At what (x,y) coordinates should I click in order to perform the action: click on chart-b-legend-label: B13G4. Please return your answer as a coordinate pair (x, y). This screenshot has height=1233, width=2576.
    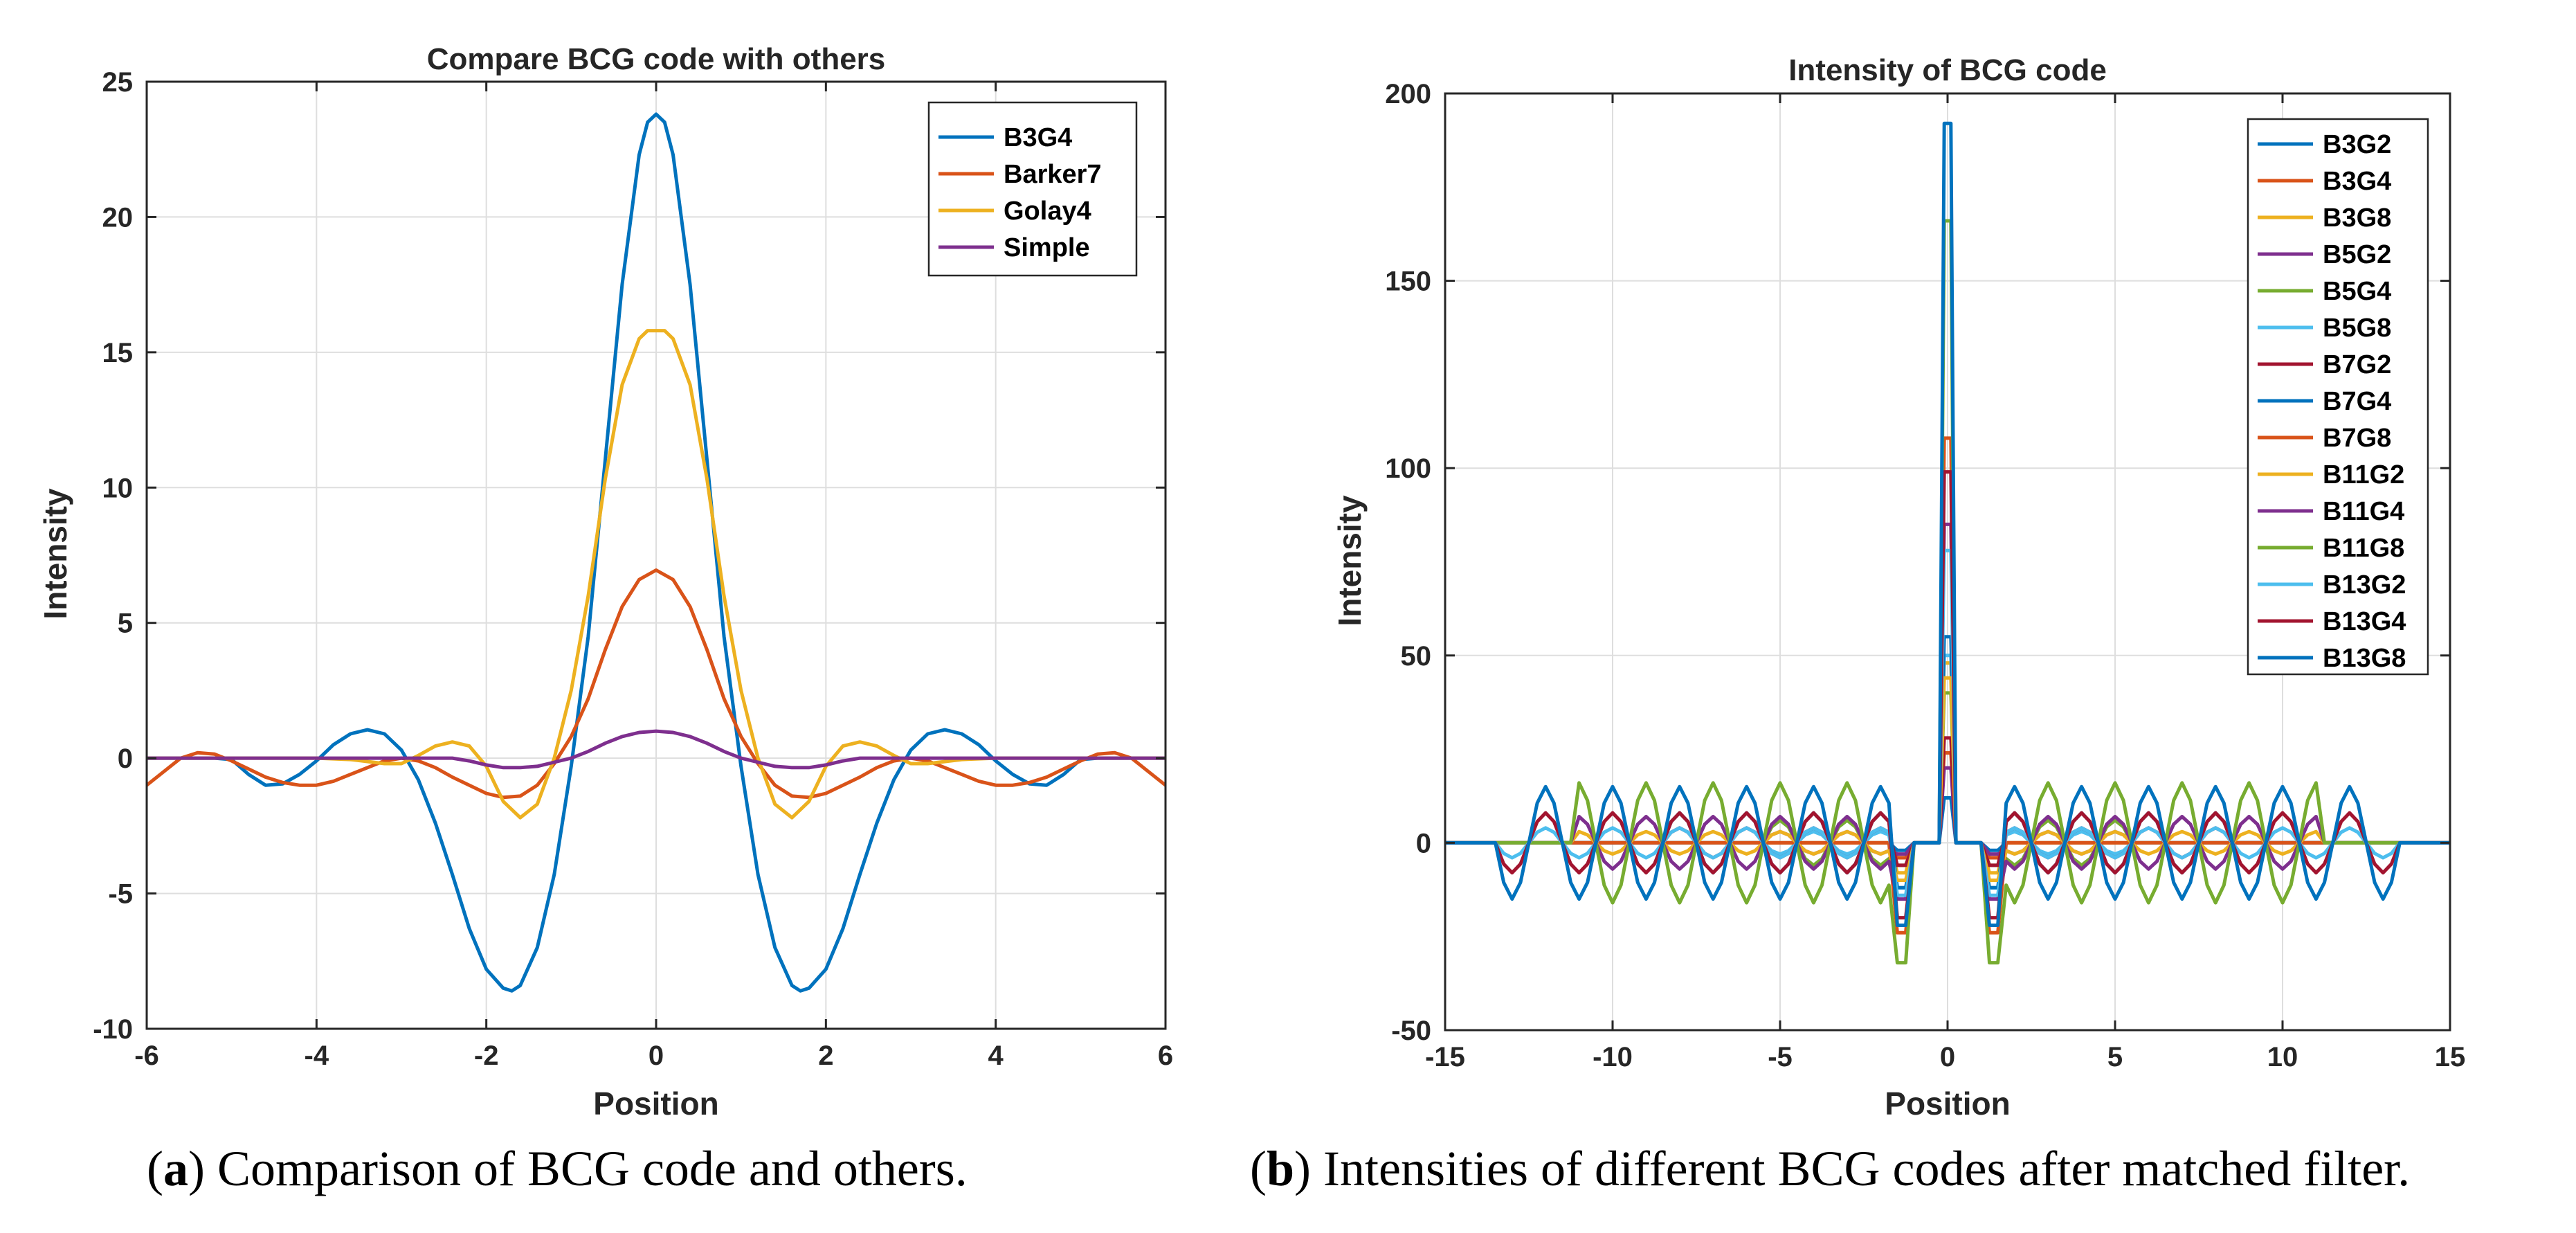
    Looking at the image, I should click on (2364, 621).